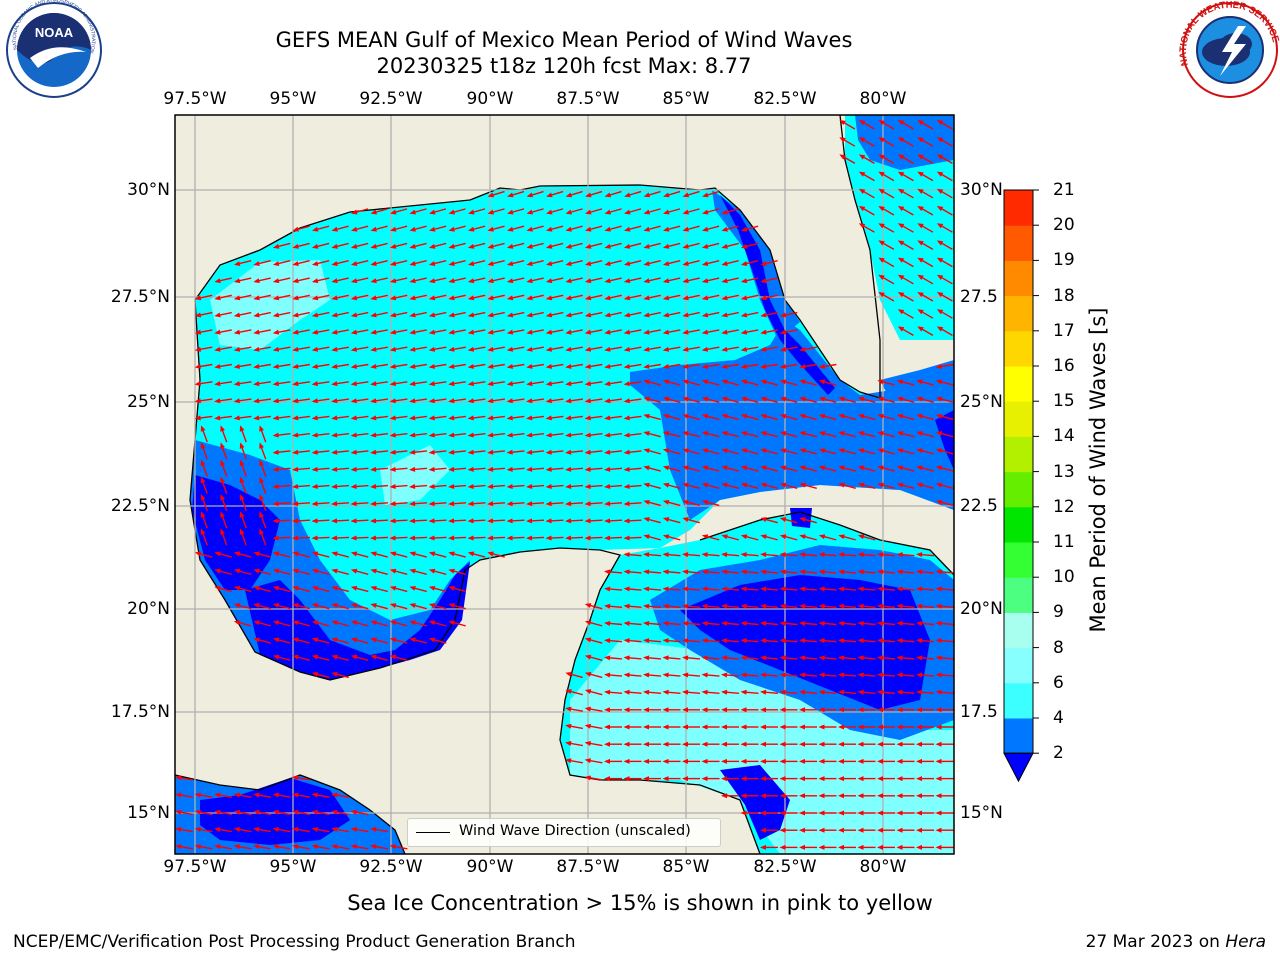 Image resolution: width=1280 pixels, height=960 pixels. I want to click on lat-label-left: 30°N, so click(148, 190).